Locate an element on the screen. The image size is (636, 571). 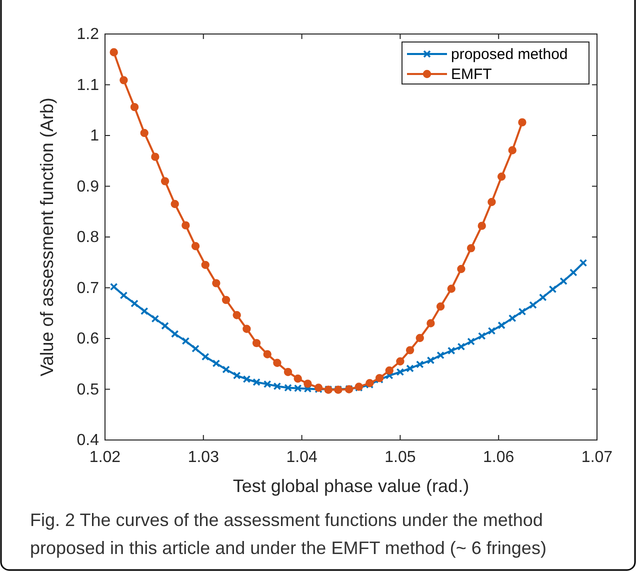
x-tick-label: 1.02 is located at coordinates (105, 457).